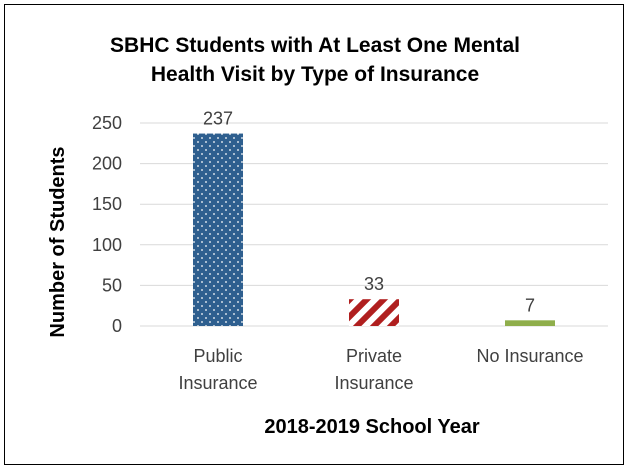 The image size is (630, 471). I want to click on y-tick-label: 0, so click(117, 326).